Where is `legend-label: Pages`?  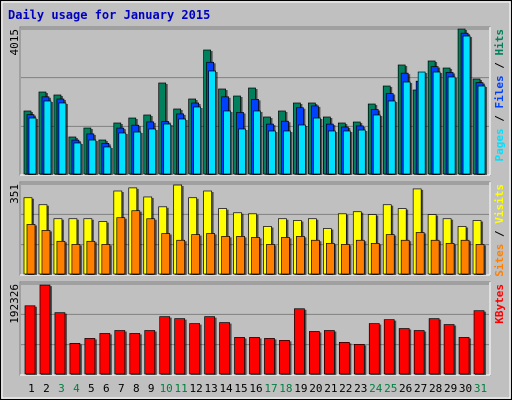
legend-label: Pages is located at coordinates (499, 144).